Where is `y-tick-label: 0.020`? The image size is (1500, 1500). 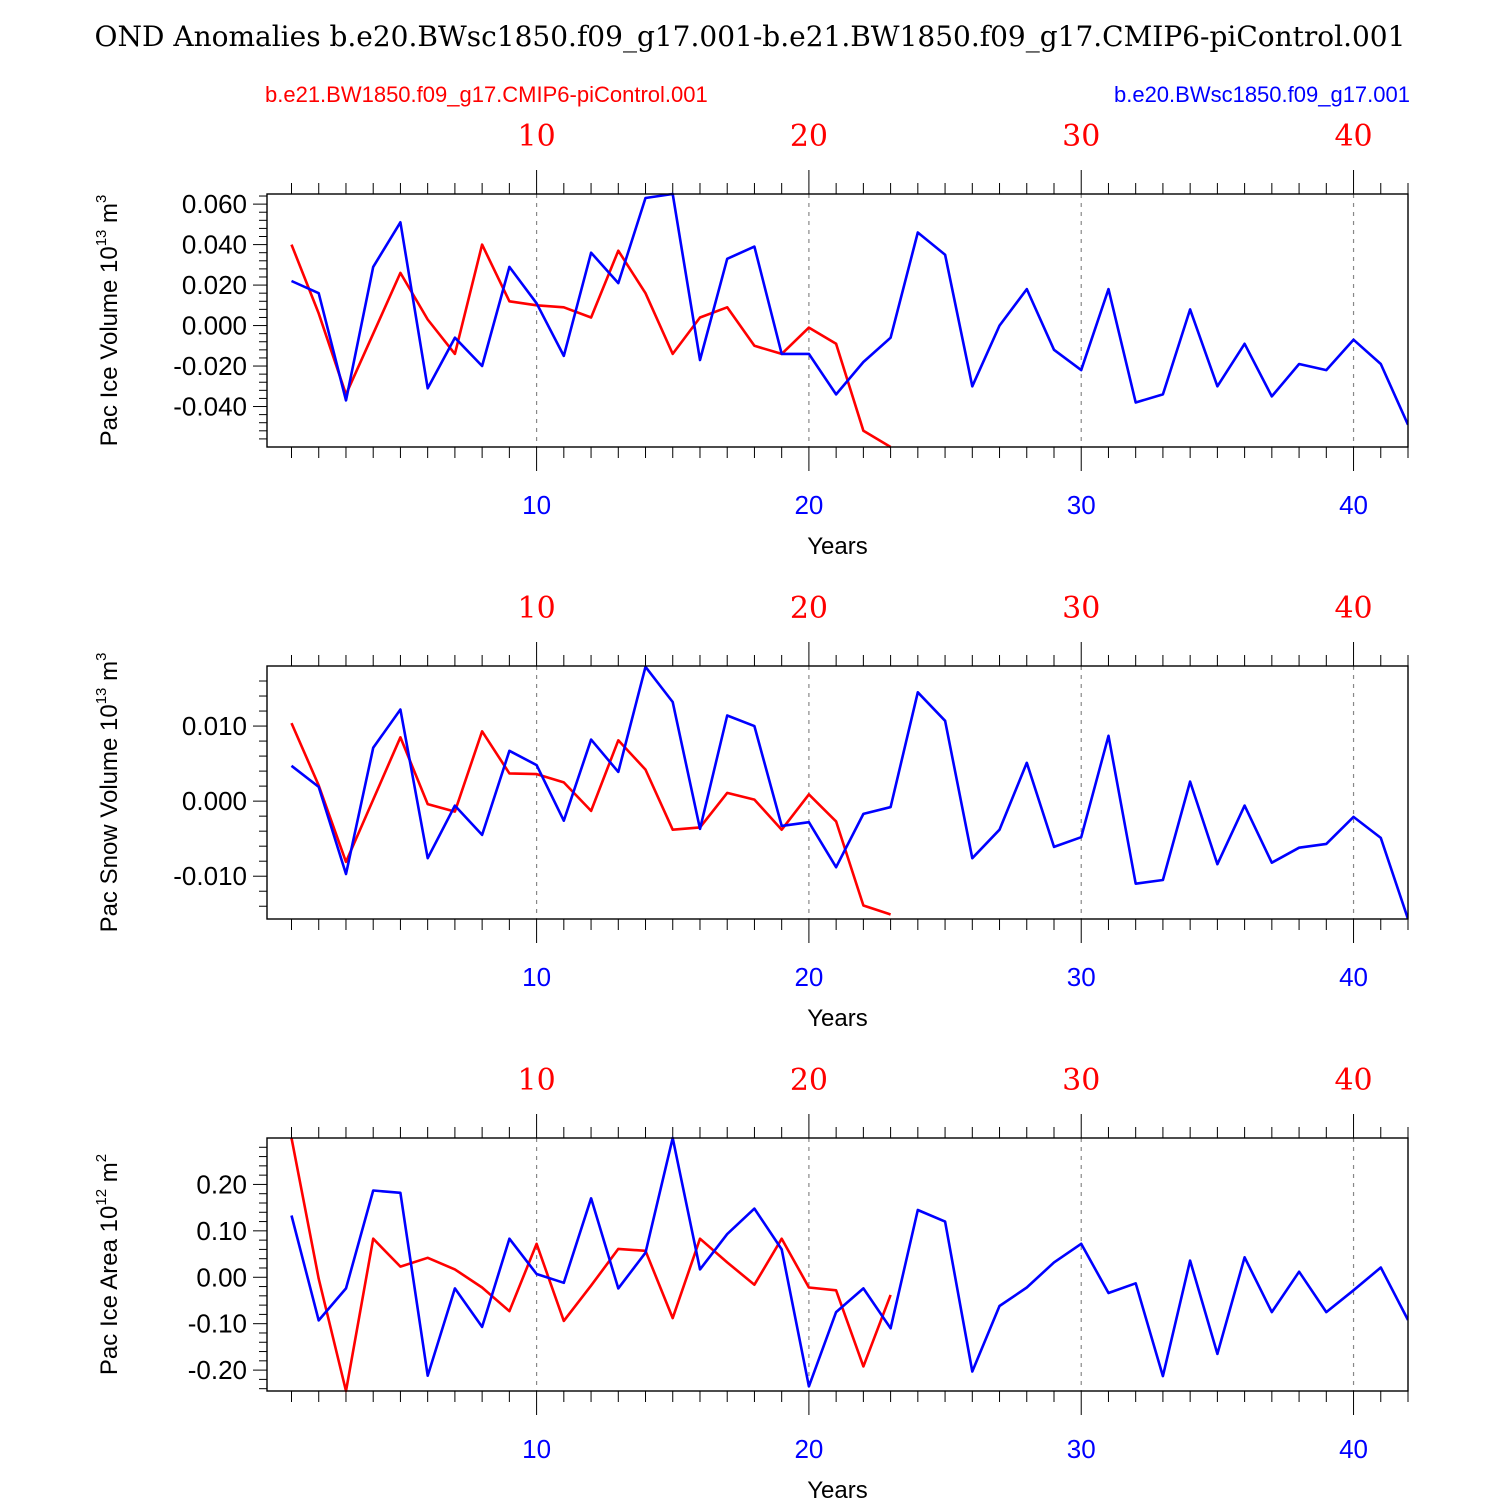 y-tick-label: 0.020 is located at coordinates (214, 285).